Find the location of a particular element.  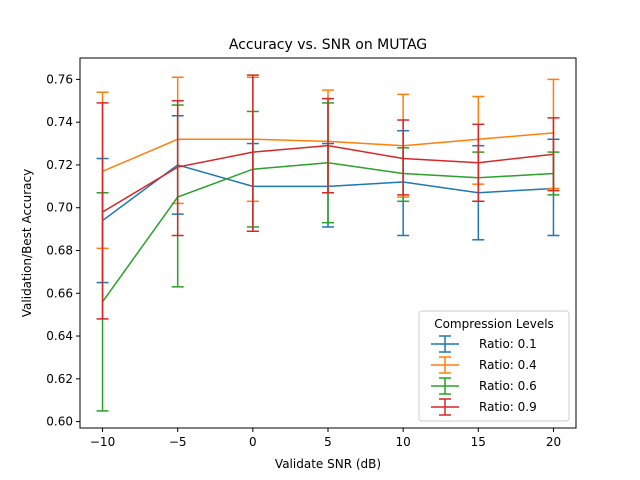

y-tick-label: 0.70 is located at coordinates (59, 208).